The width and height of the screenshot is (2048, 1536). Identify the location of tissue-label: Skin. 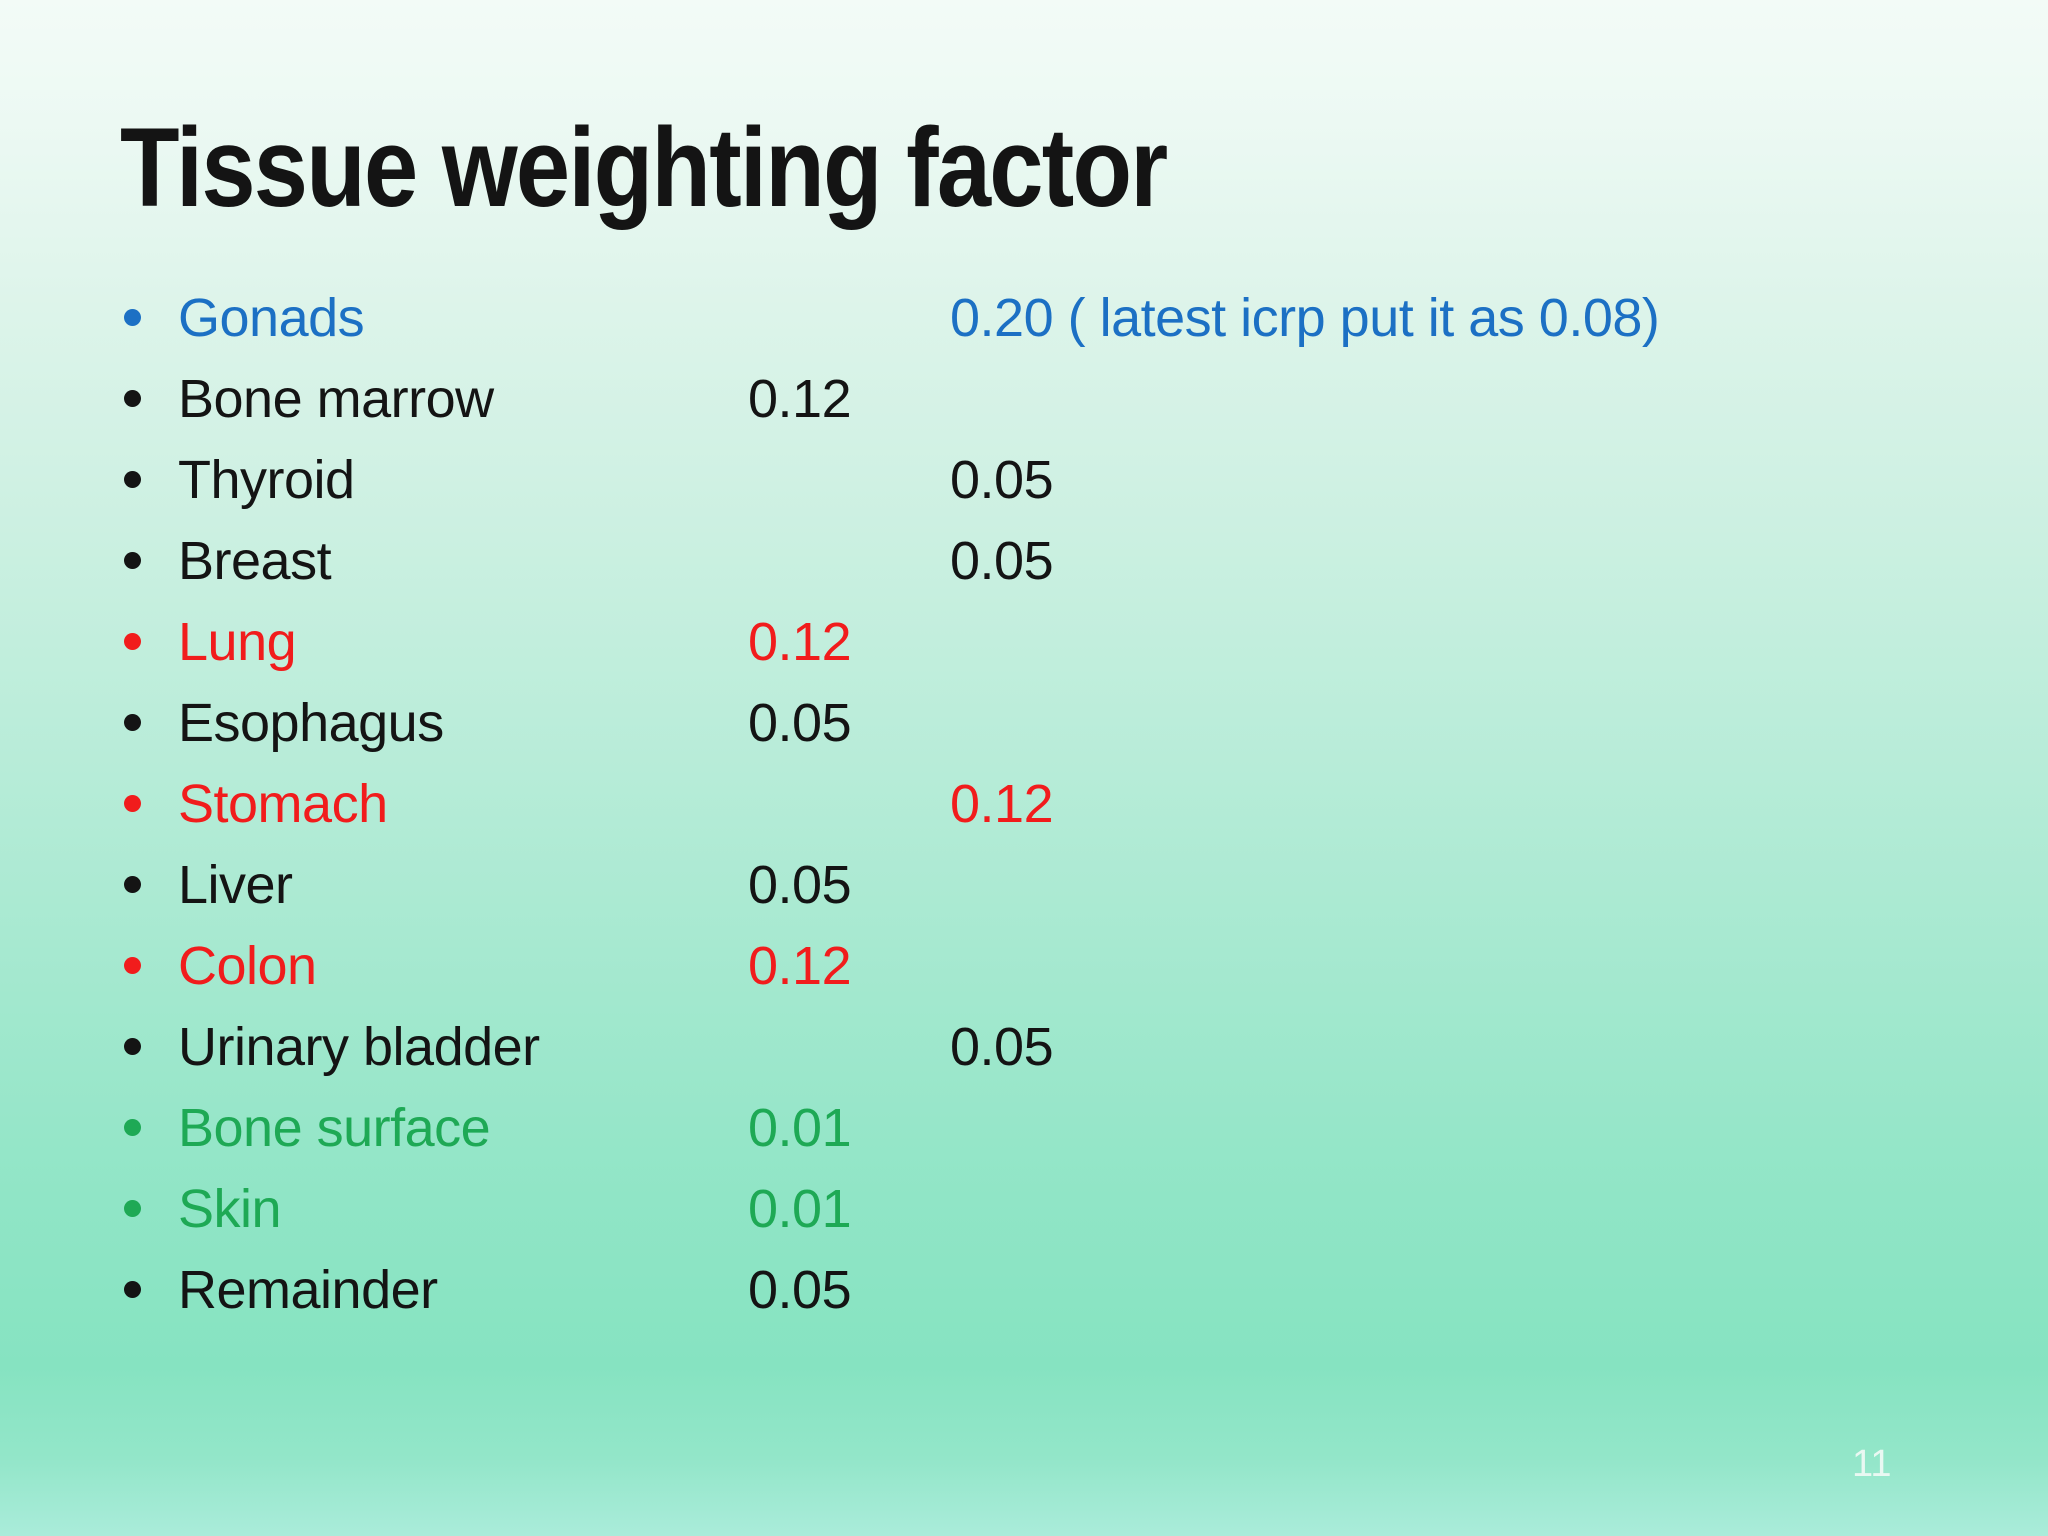
(230, 1209).